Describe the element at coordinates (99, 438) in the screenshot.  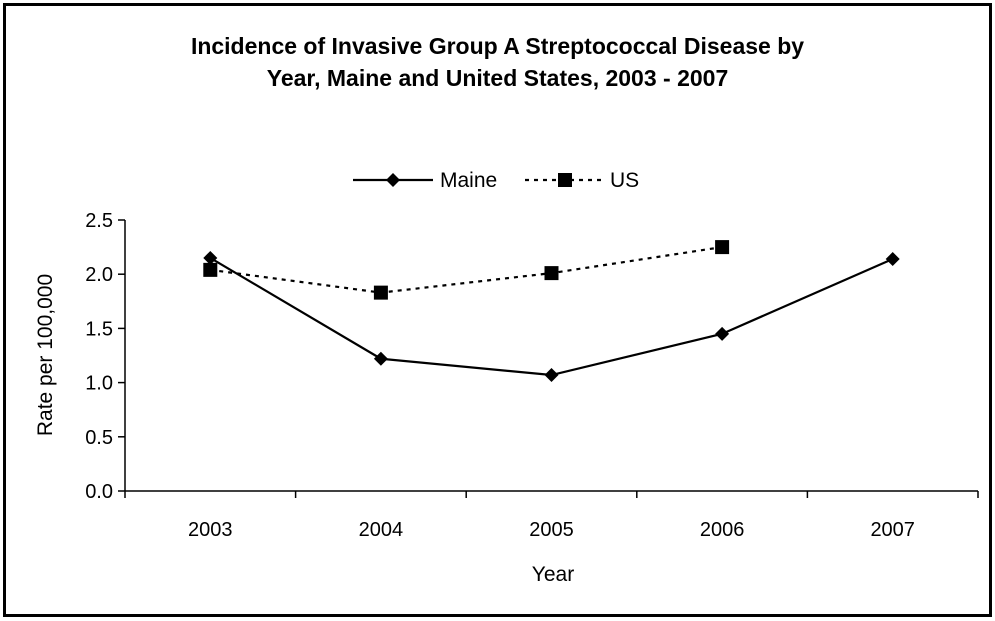
I see `y-tick-label: 0.5` at that location.